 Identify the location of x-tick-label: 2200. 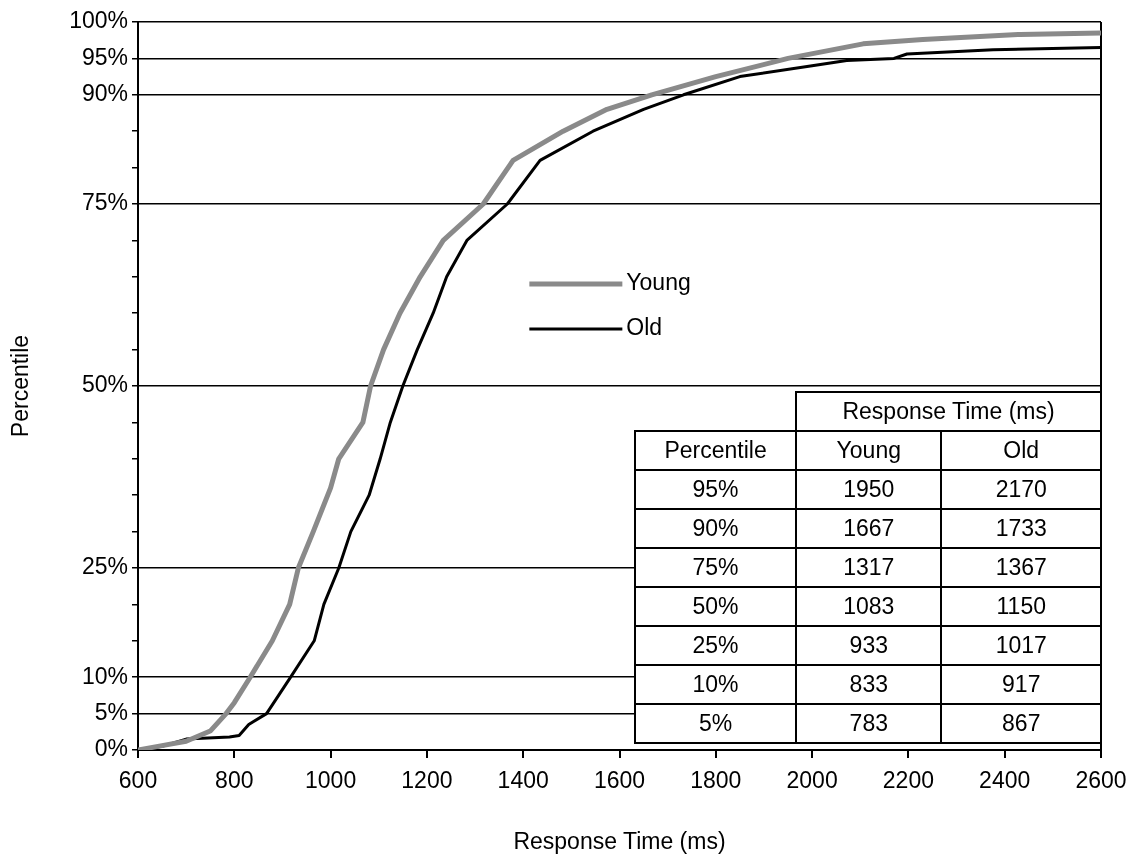
(908, 780).